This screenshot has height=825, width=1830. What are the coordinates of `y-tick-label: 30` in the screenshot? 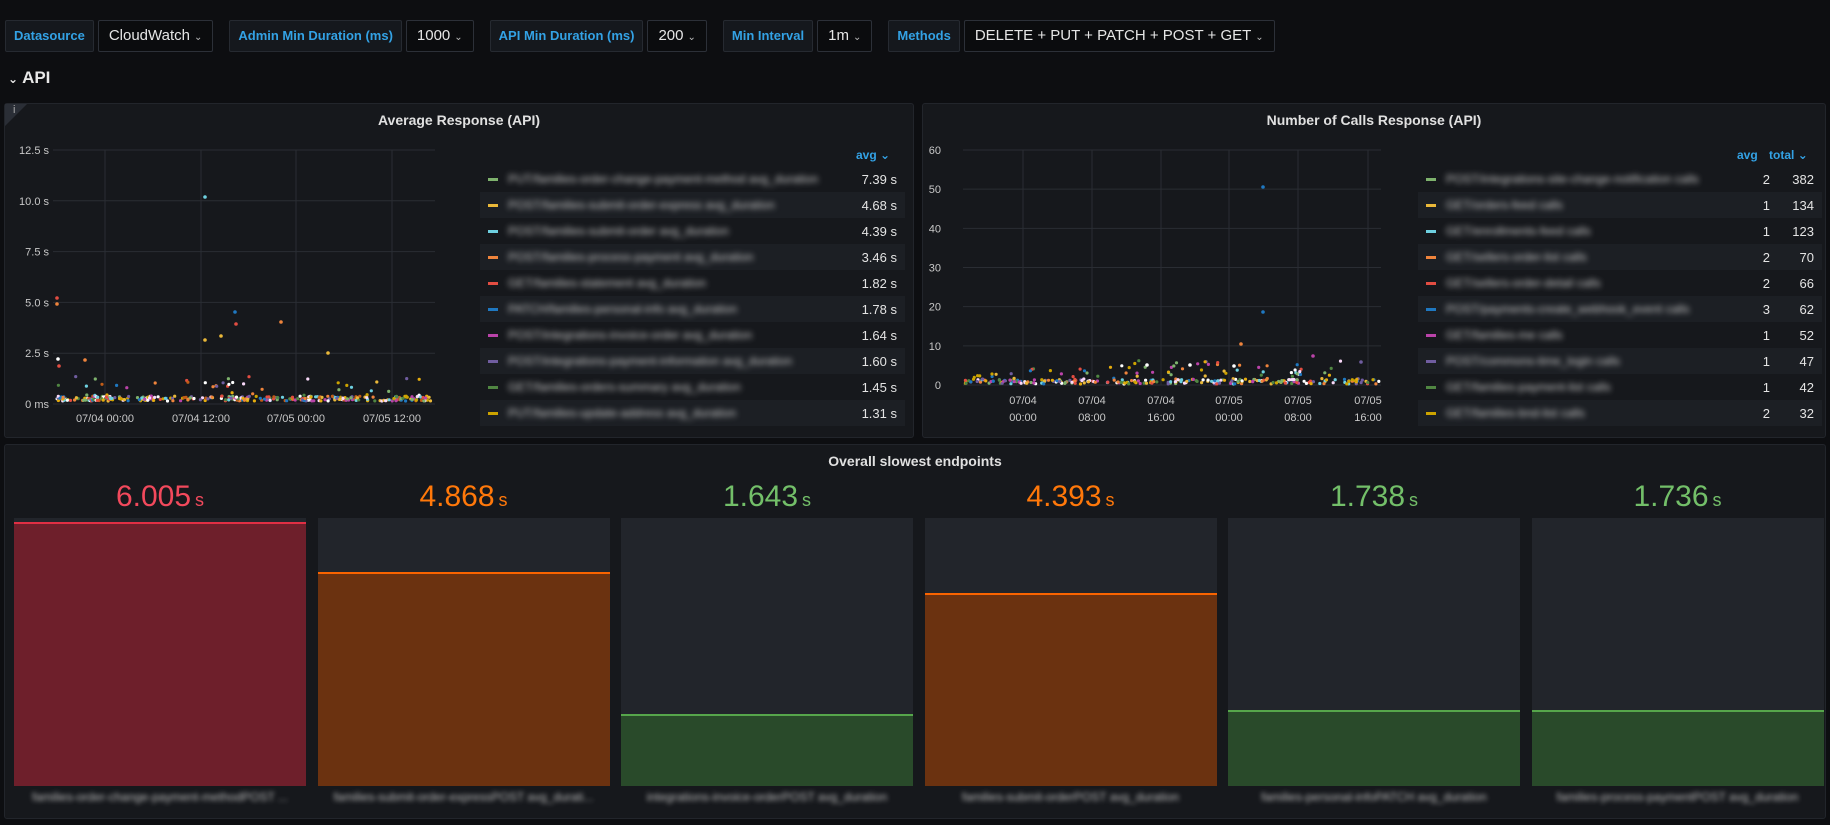 It's located at (935, 269).